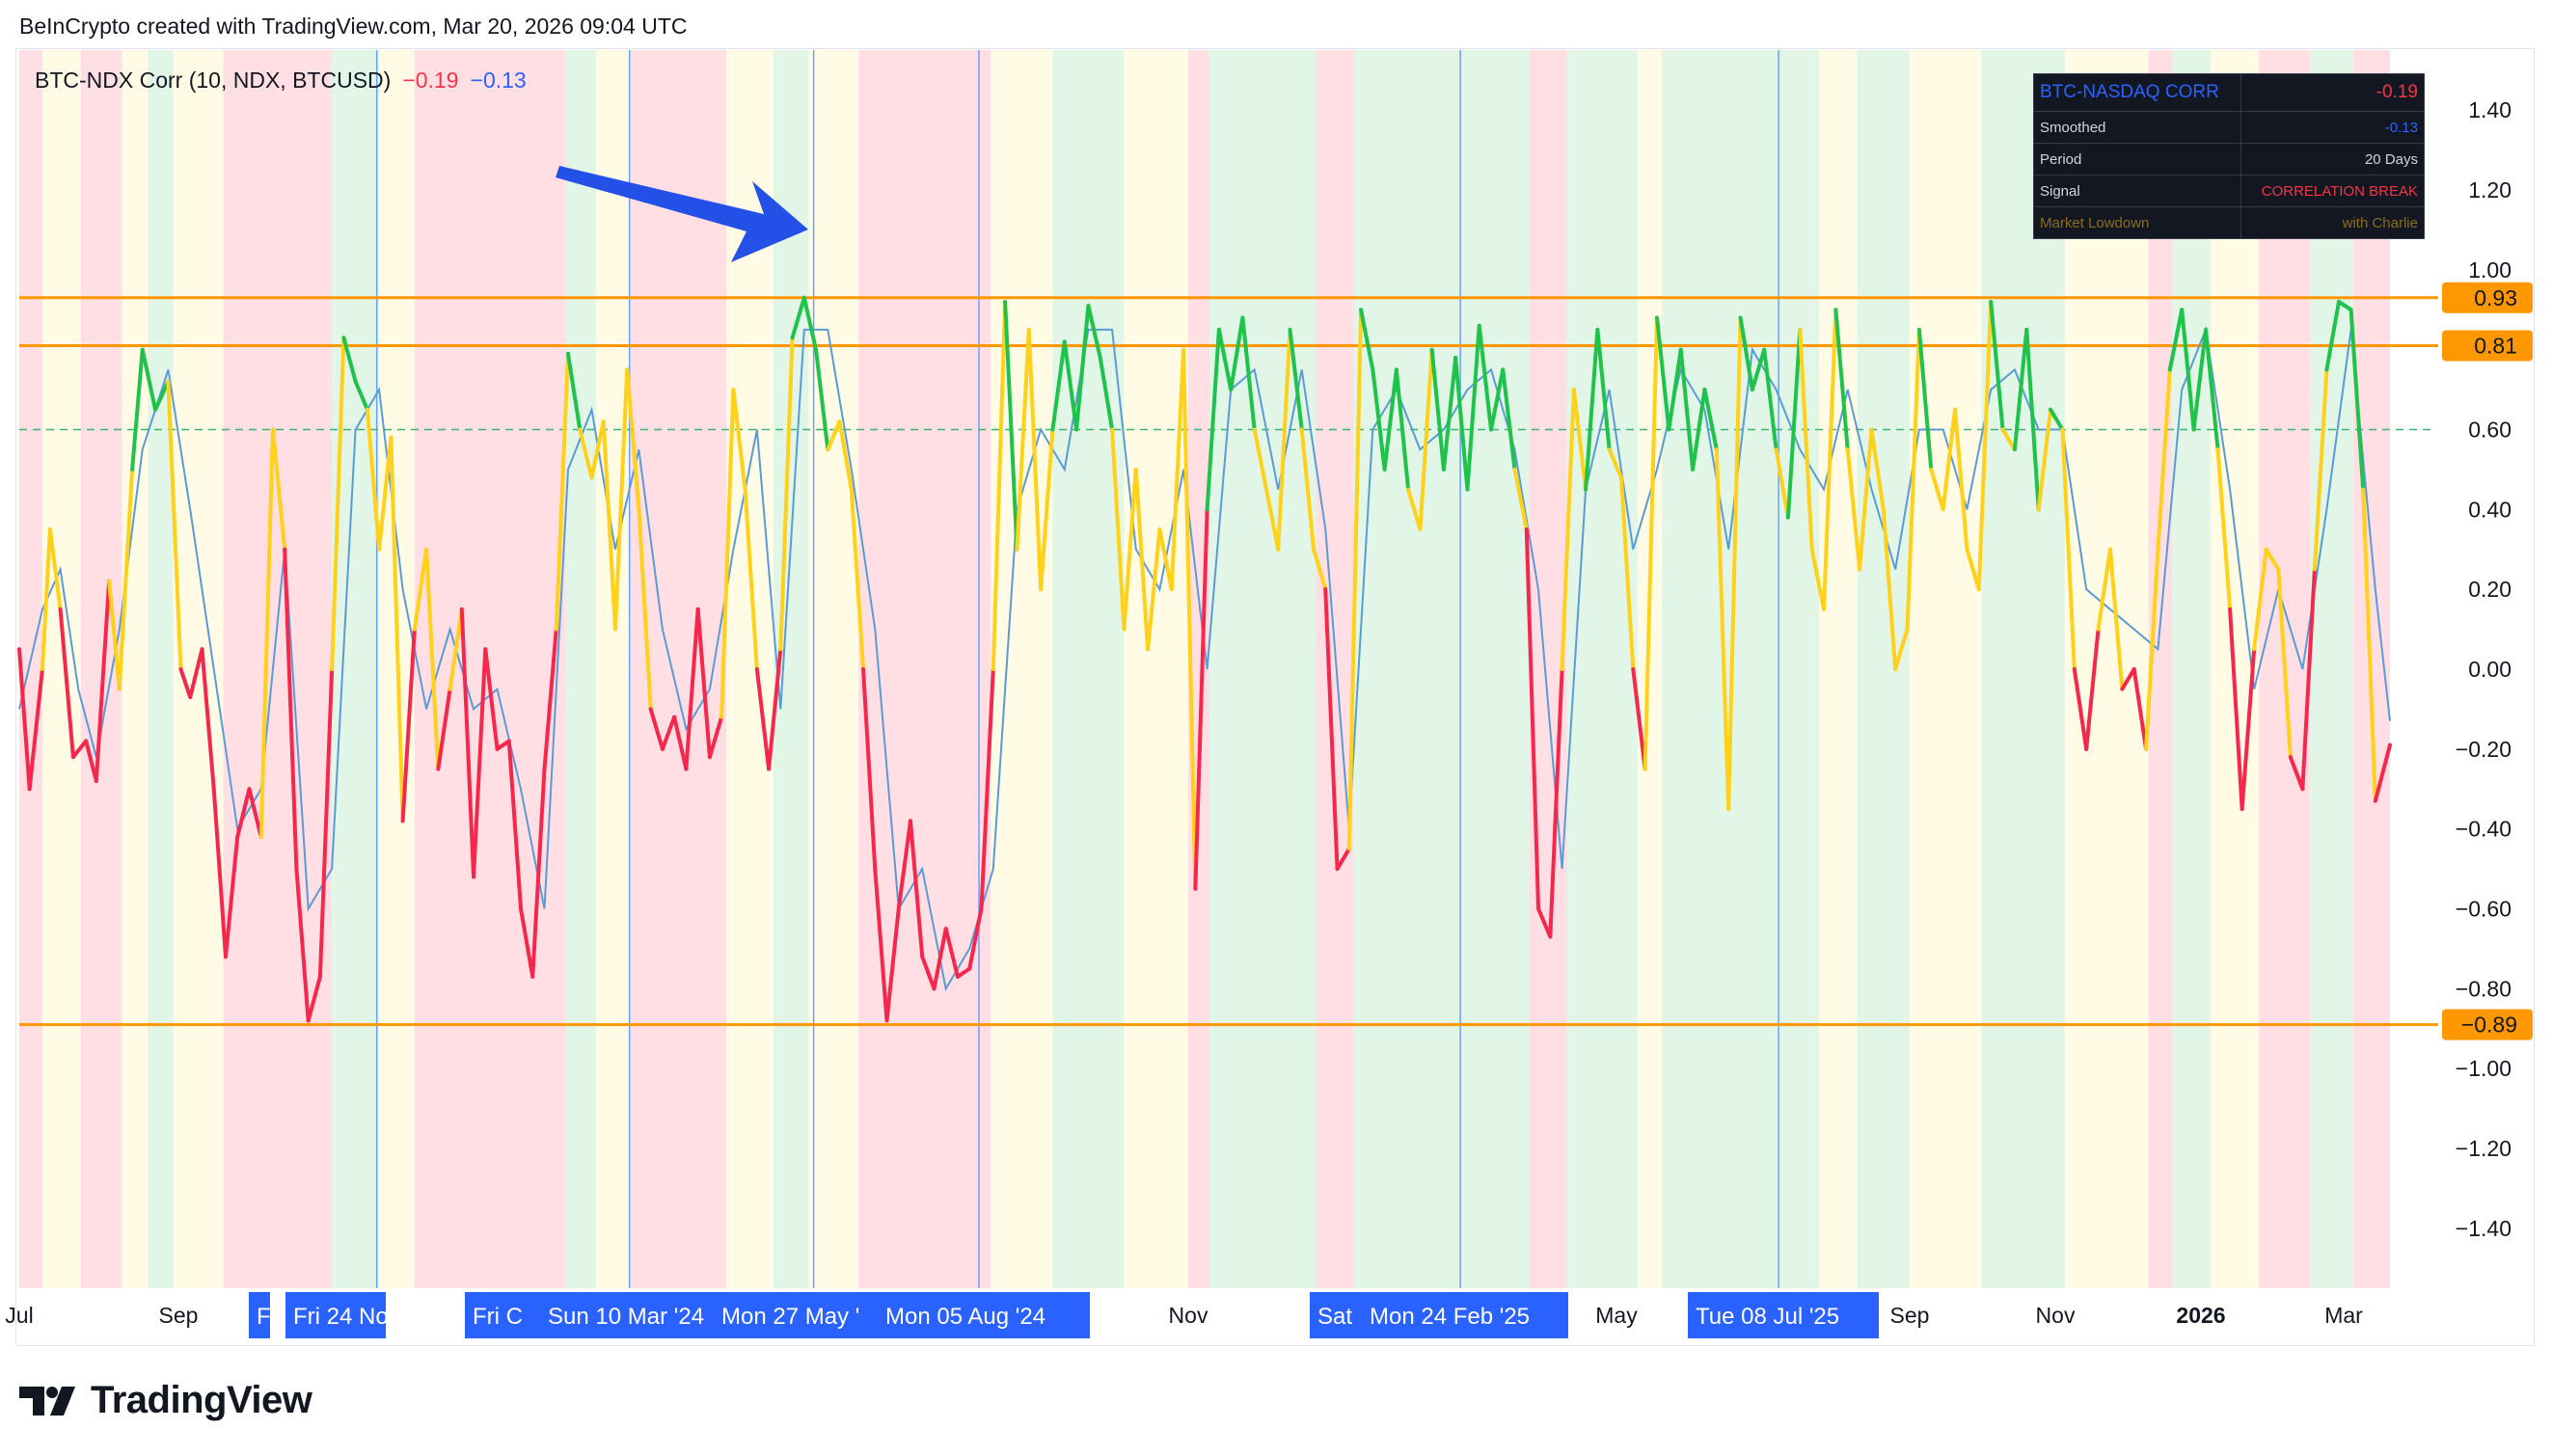  I want to click on time-tag-label: Mon 27 May ', so click(790, 1317).